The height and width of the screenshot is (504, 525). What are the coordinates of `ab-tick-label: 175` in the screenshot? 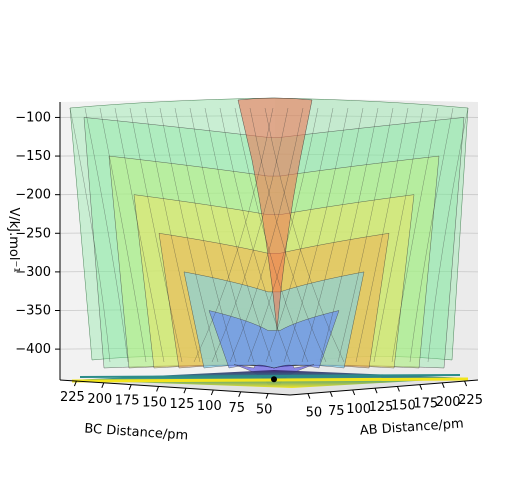 It's located at (425, 404).